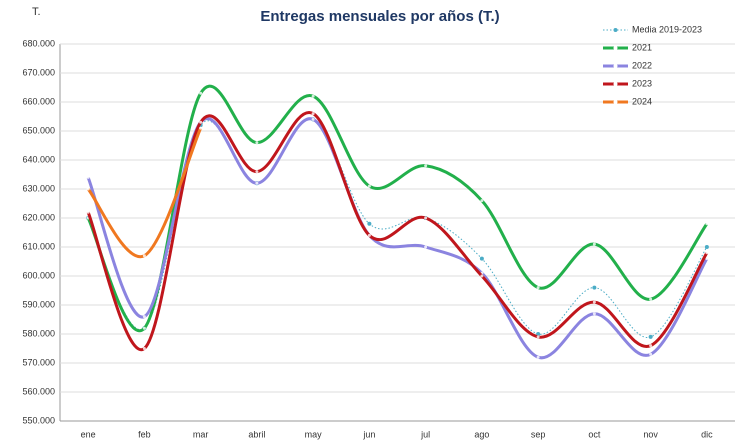 The height and width of the screenshot is (448, 750). I want to click on y-tick-label: 610.000, so click(38, 246).